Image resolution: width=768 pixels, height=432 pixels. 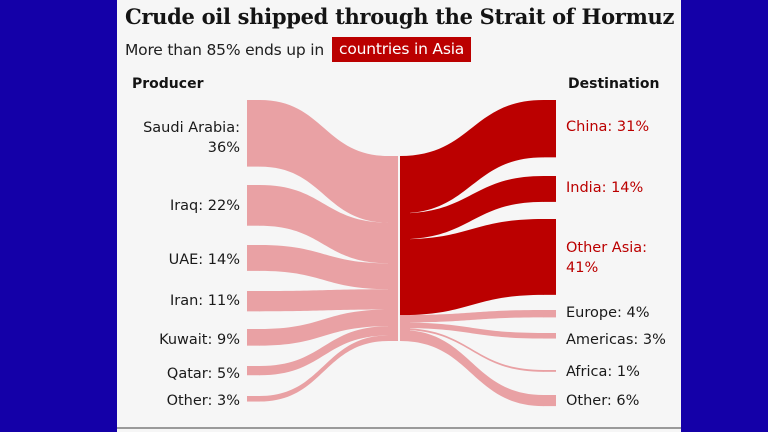 I want to click on producer-flows, so click(x=318, y=251).